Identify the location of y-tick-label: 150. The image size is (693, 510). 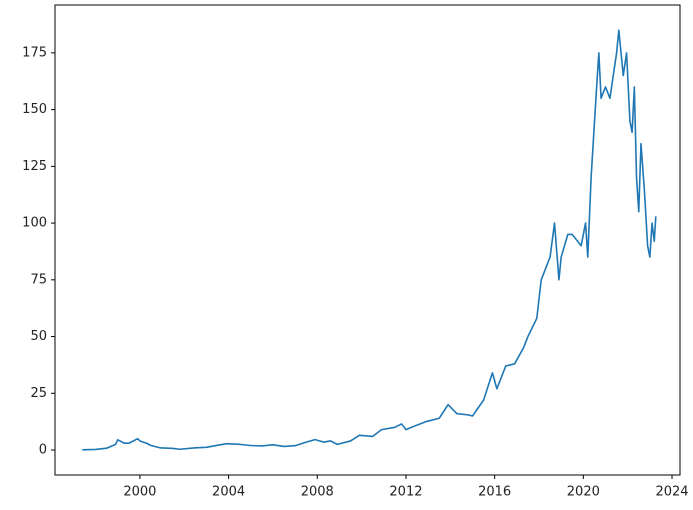
(34, 109).